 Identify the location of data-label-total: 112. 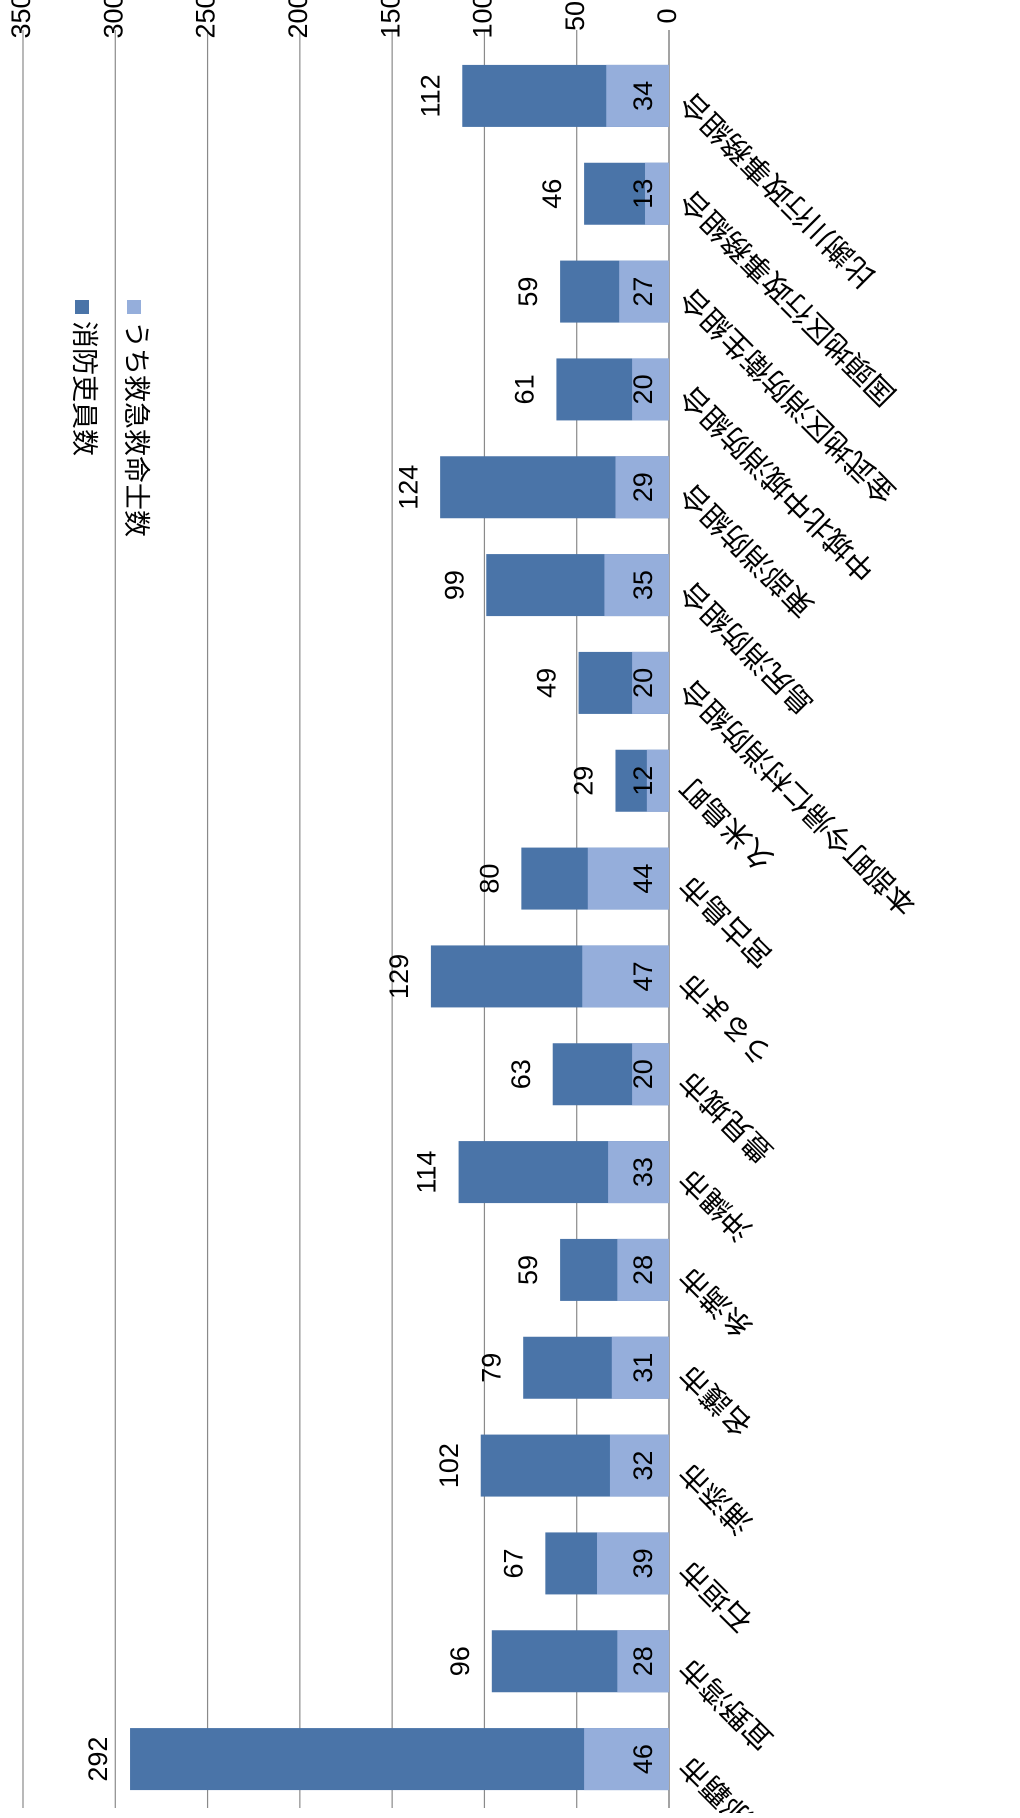
(430, 95).